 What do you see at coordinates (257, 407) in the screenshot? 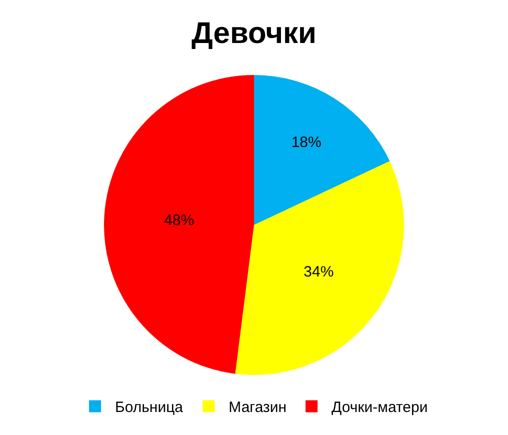
I see `legend-label: Магазин` at bounding box center [257, 407].